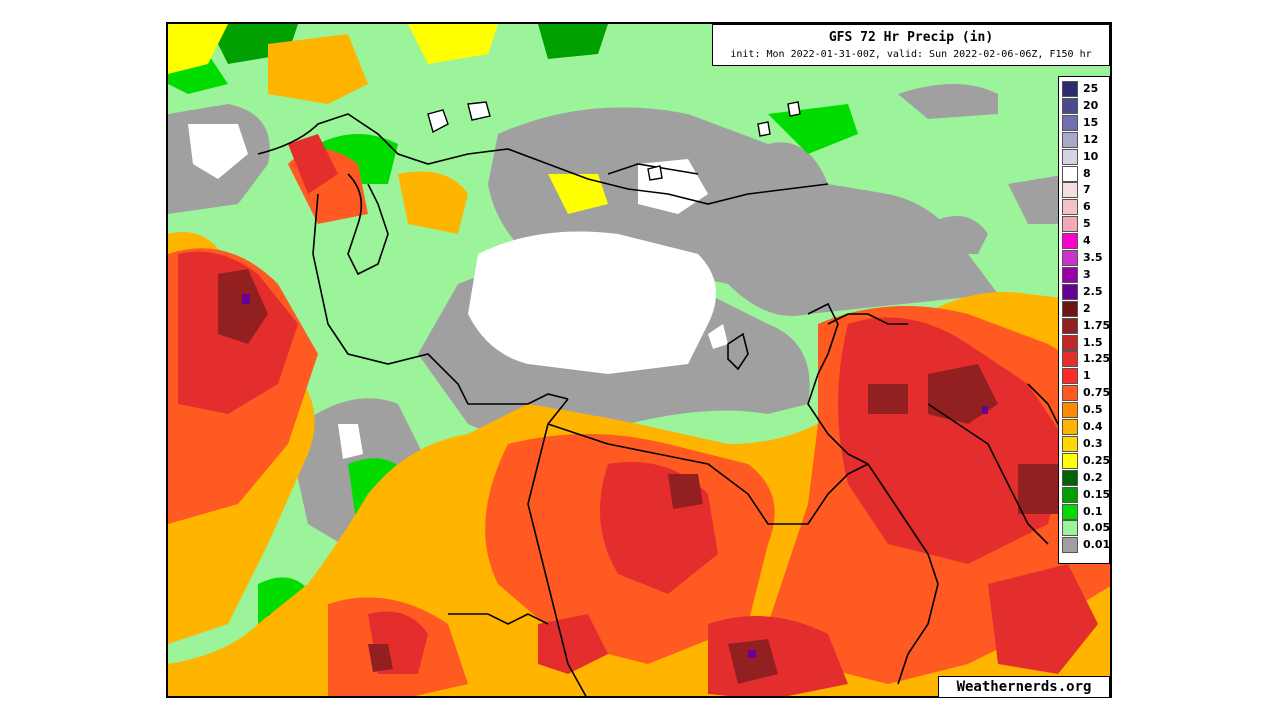 This screenshot has width=1280, height=720. What do you see at coordinates (1093, 342) in the screenshot?
I see `legend-label: 1.5` at bounding box center [1093, 342].